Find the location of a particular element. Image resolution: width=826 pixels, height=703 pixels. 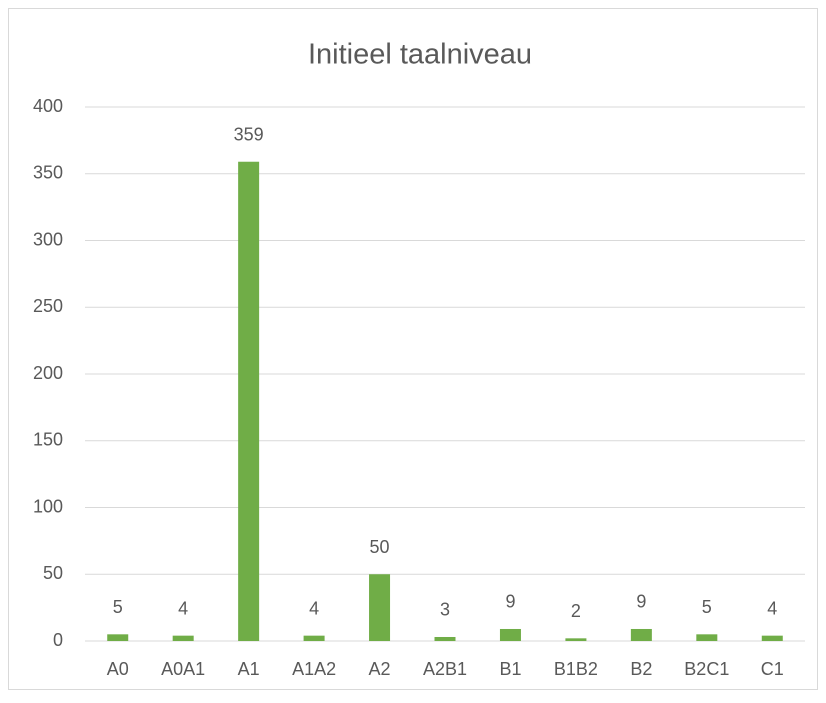

y-tick-label: 350 is located at coordinates (48, 173).